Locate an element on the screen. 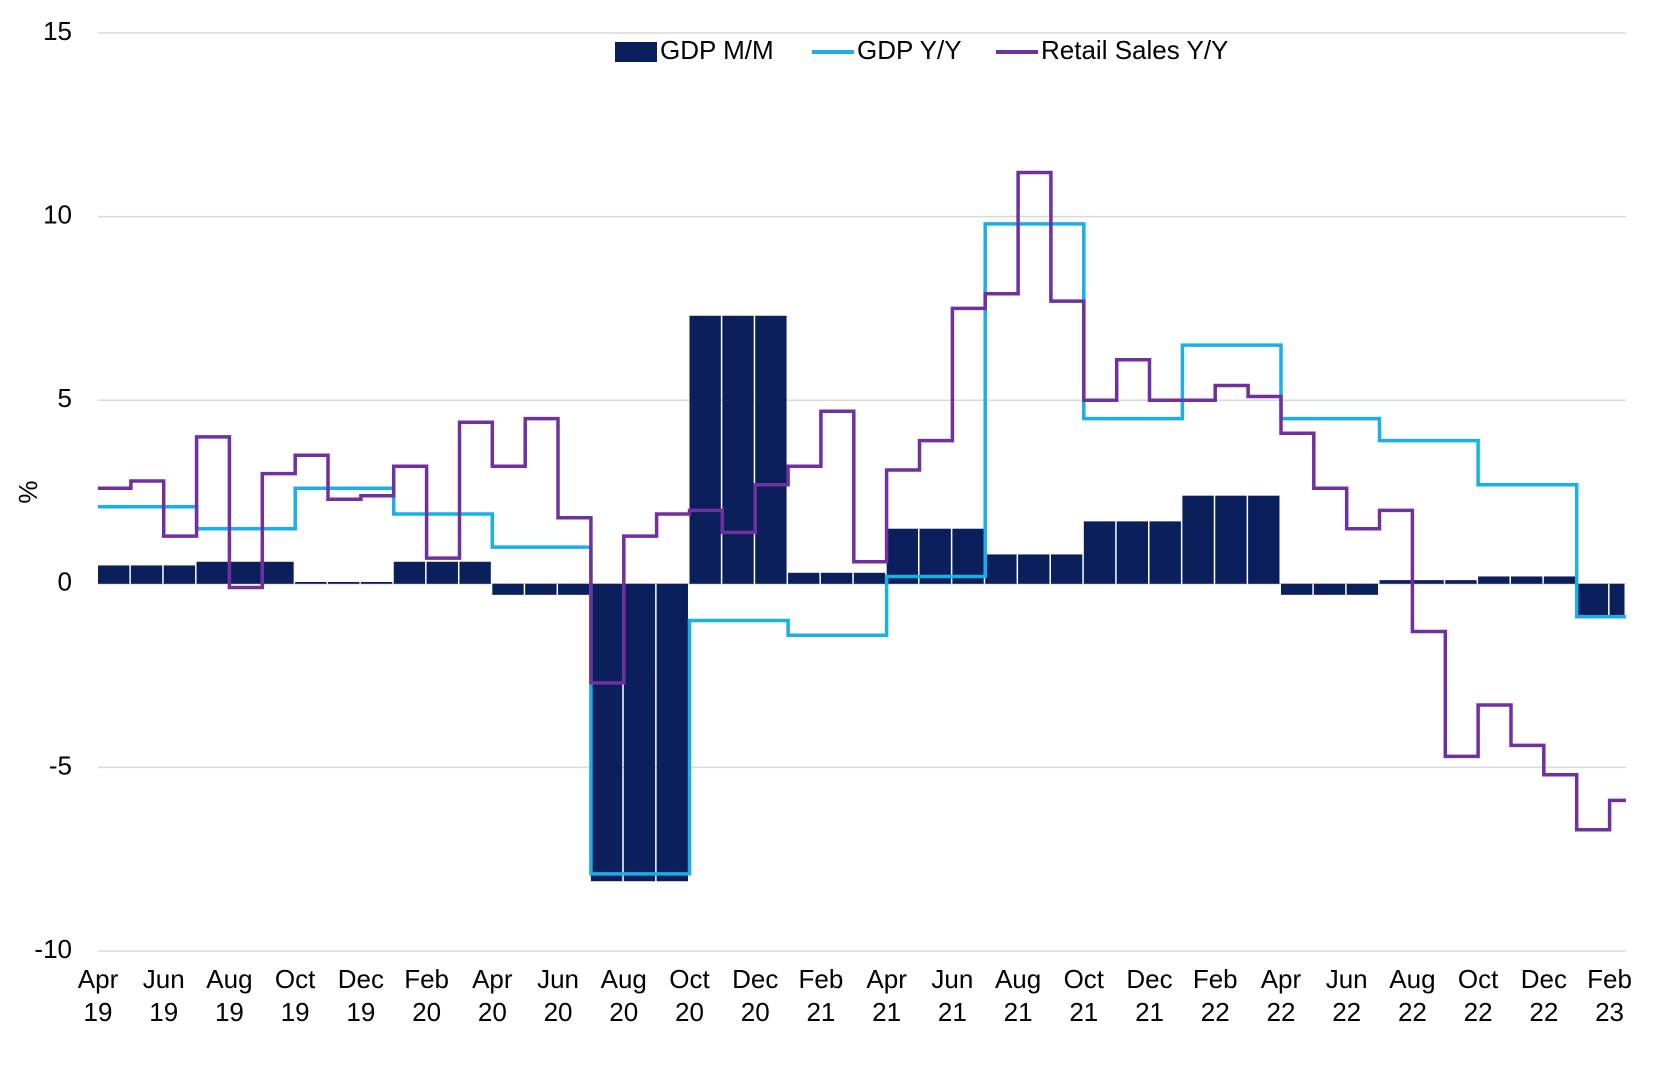  legend-label-gdp-m-m: GDP M/M is located at coordinates (717, 50).